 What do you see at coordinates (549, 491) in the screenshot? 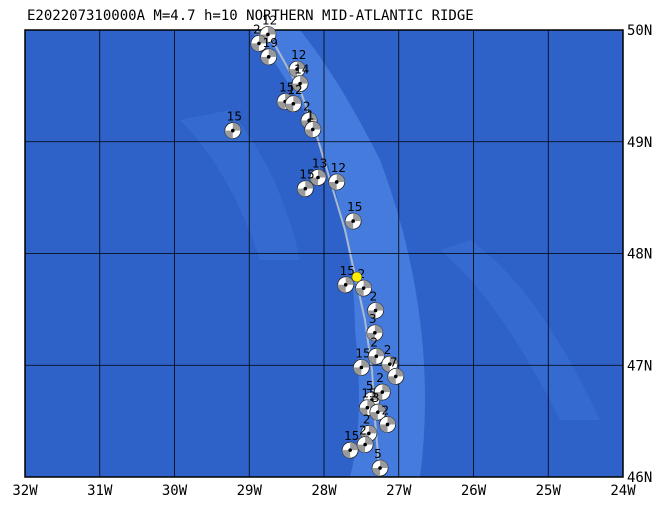
I see `x-tick-label: 25W` at bounding box center [549, 491].